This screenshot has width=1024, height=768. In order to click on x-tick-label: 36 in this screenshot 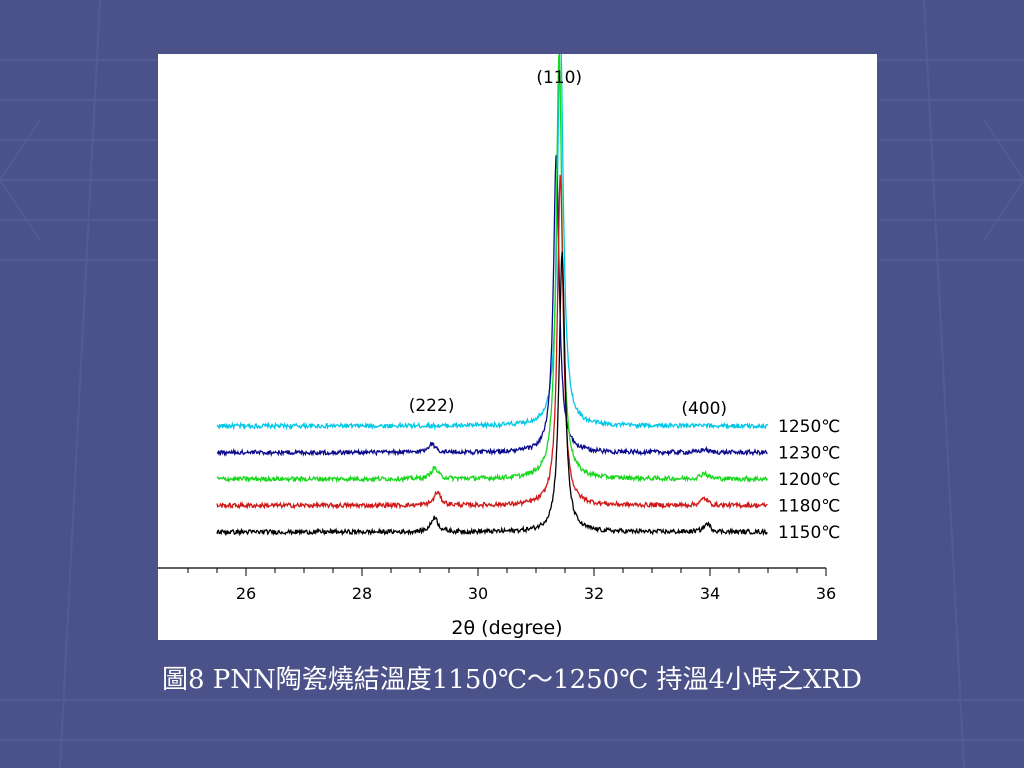, I will do `click(826, 593)`.